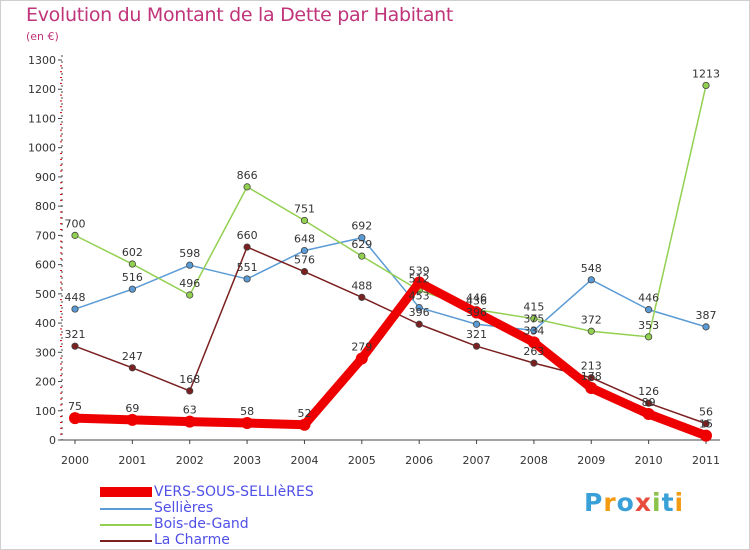 The width and height of the screenshot is (750, 550). Describe the element at coordinates (304, 460) in the screenshot. I see `x-tick-label: 2004` at that location.